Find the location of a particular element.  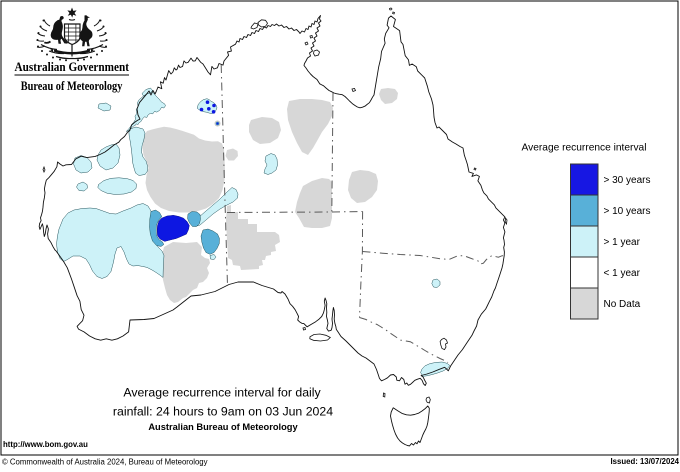

svg-text: > 1 year is located at coordinates (622, 242).